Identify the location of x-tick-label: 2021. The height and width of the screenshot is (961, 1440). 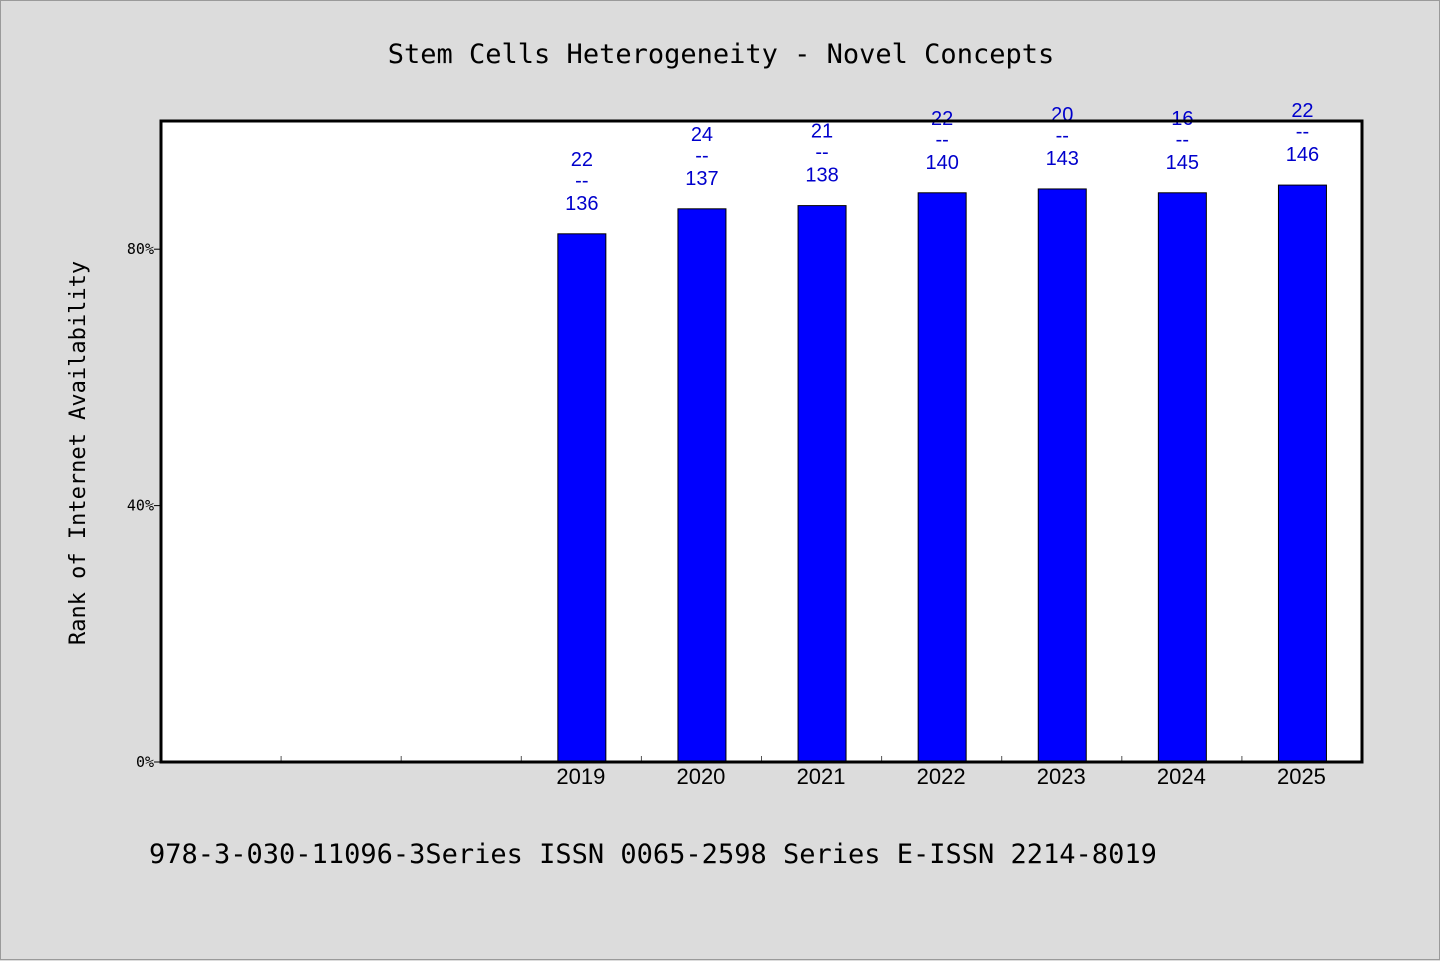
(821, 776).